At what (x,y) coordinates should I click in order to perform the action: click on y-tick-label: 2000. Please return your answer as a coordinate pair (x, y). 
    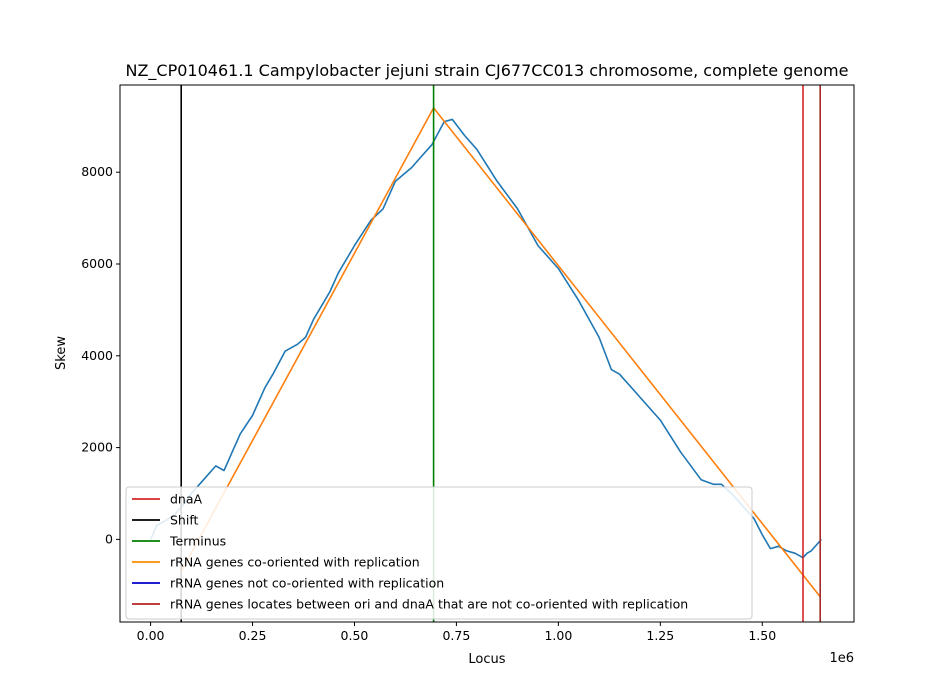
    Looking at the image, I should click on (97, 447).